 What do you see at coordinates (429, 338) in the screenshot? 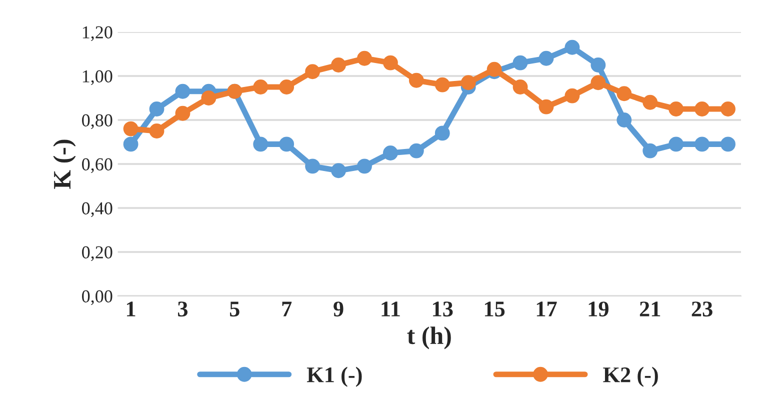
I see `x-axis-title: t (h)` at bounding box center [429, 338].